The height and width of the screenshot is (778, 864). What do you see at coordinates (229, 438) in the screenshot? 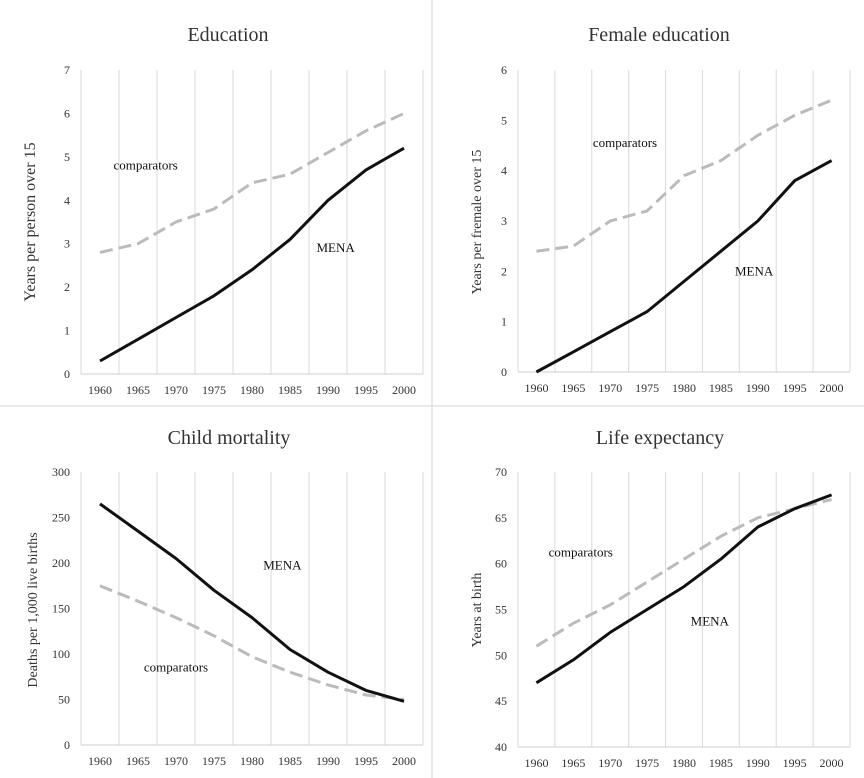
I see `chart-title-child-mortality: Child mortality` at bounding box center [229, 438].